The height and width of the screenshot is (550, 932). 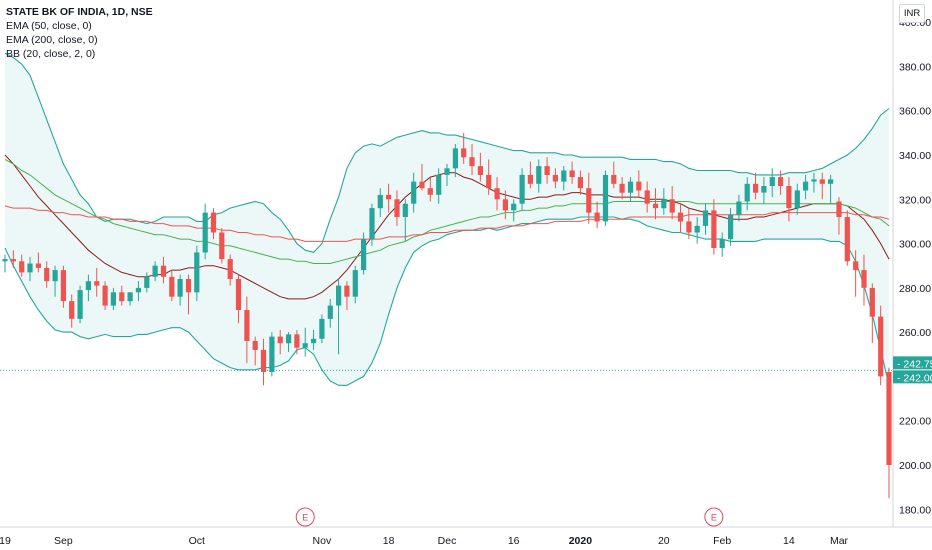 What do you see at coordinates (305, 517) in the screenshot?
I see `earnings-circle` at bounding box center [305, 517].